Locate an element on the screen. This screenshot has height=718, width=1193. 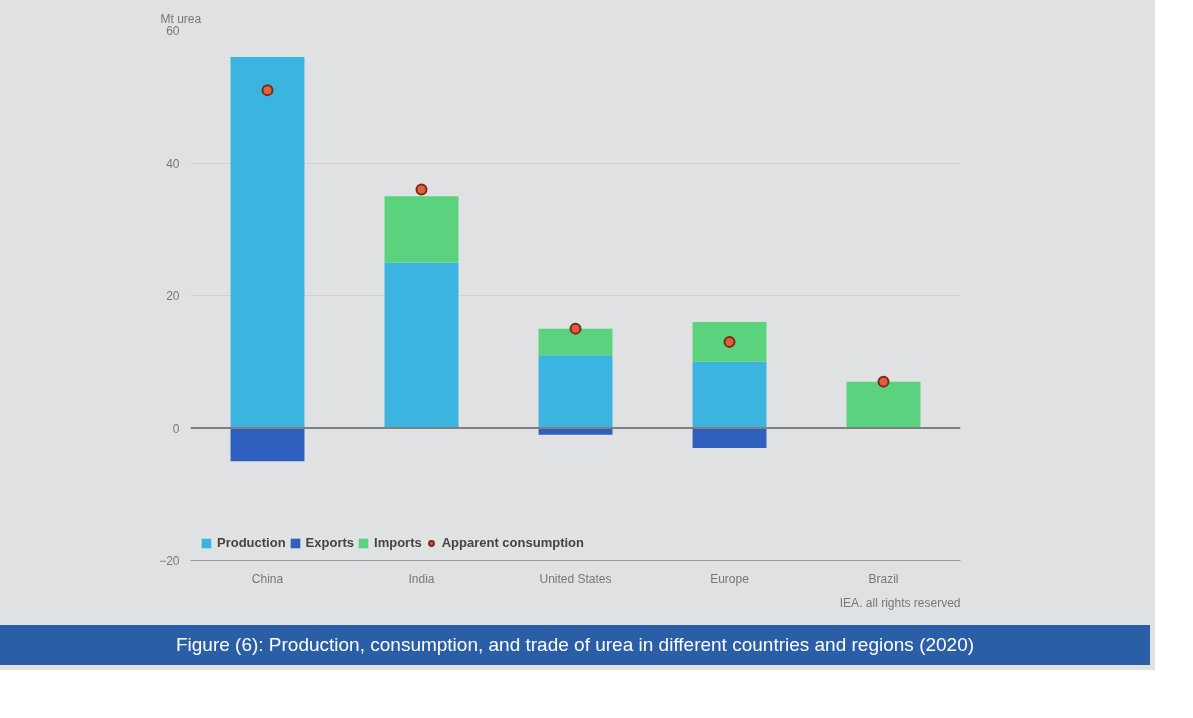
legend-label: Exports is located at coordinates (330, 542).